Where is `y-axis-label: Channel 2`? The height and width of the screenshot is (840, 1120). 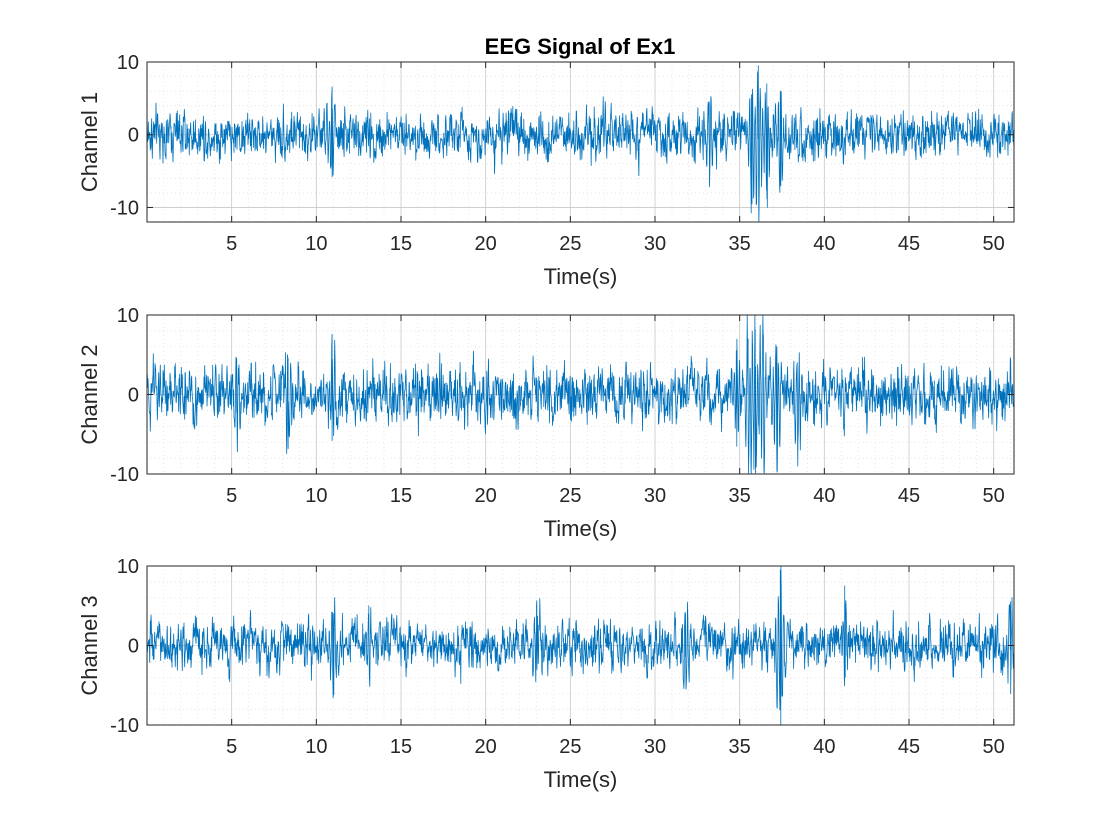
y-axis-label: Channel 2 is located at coordinates (89, 394).